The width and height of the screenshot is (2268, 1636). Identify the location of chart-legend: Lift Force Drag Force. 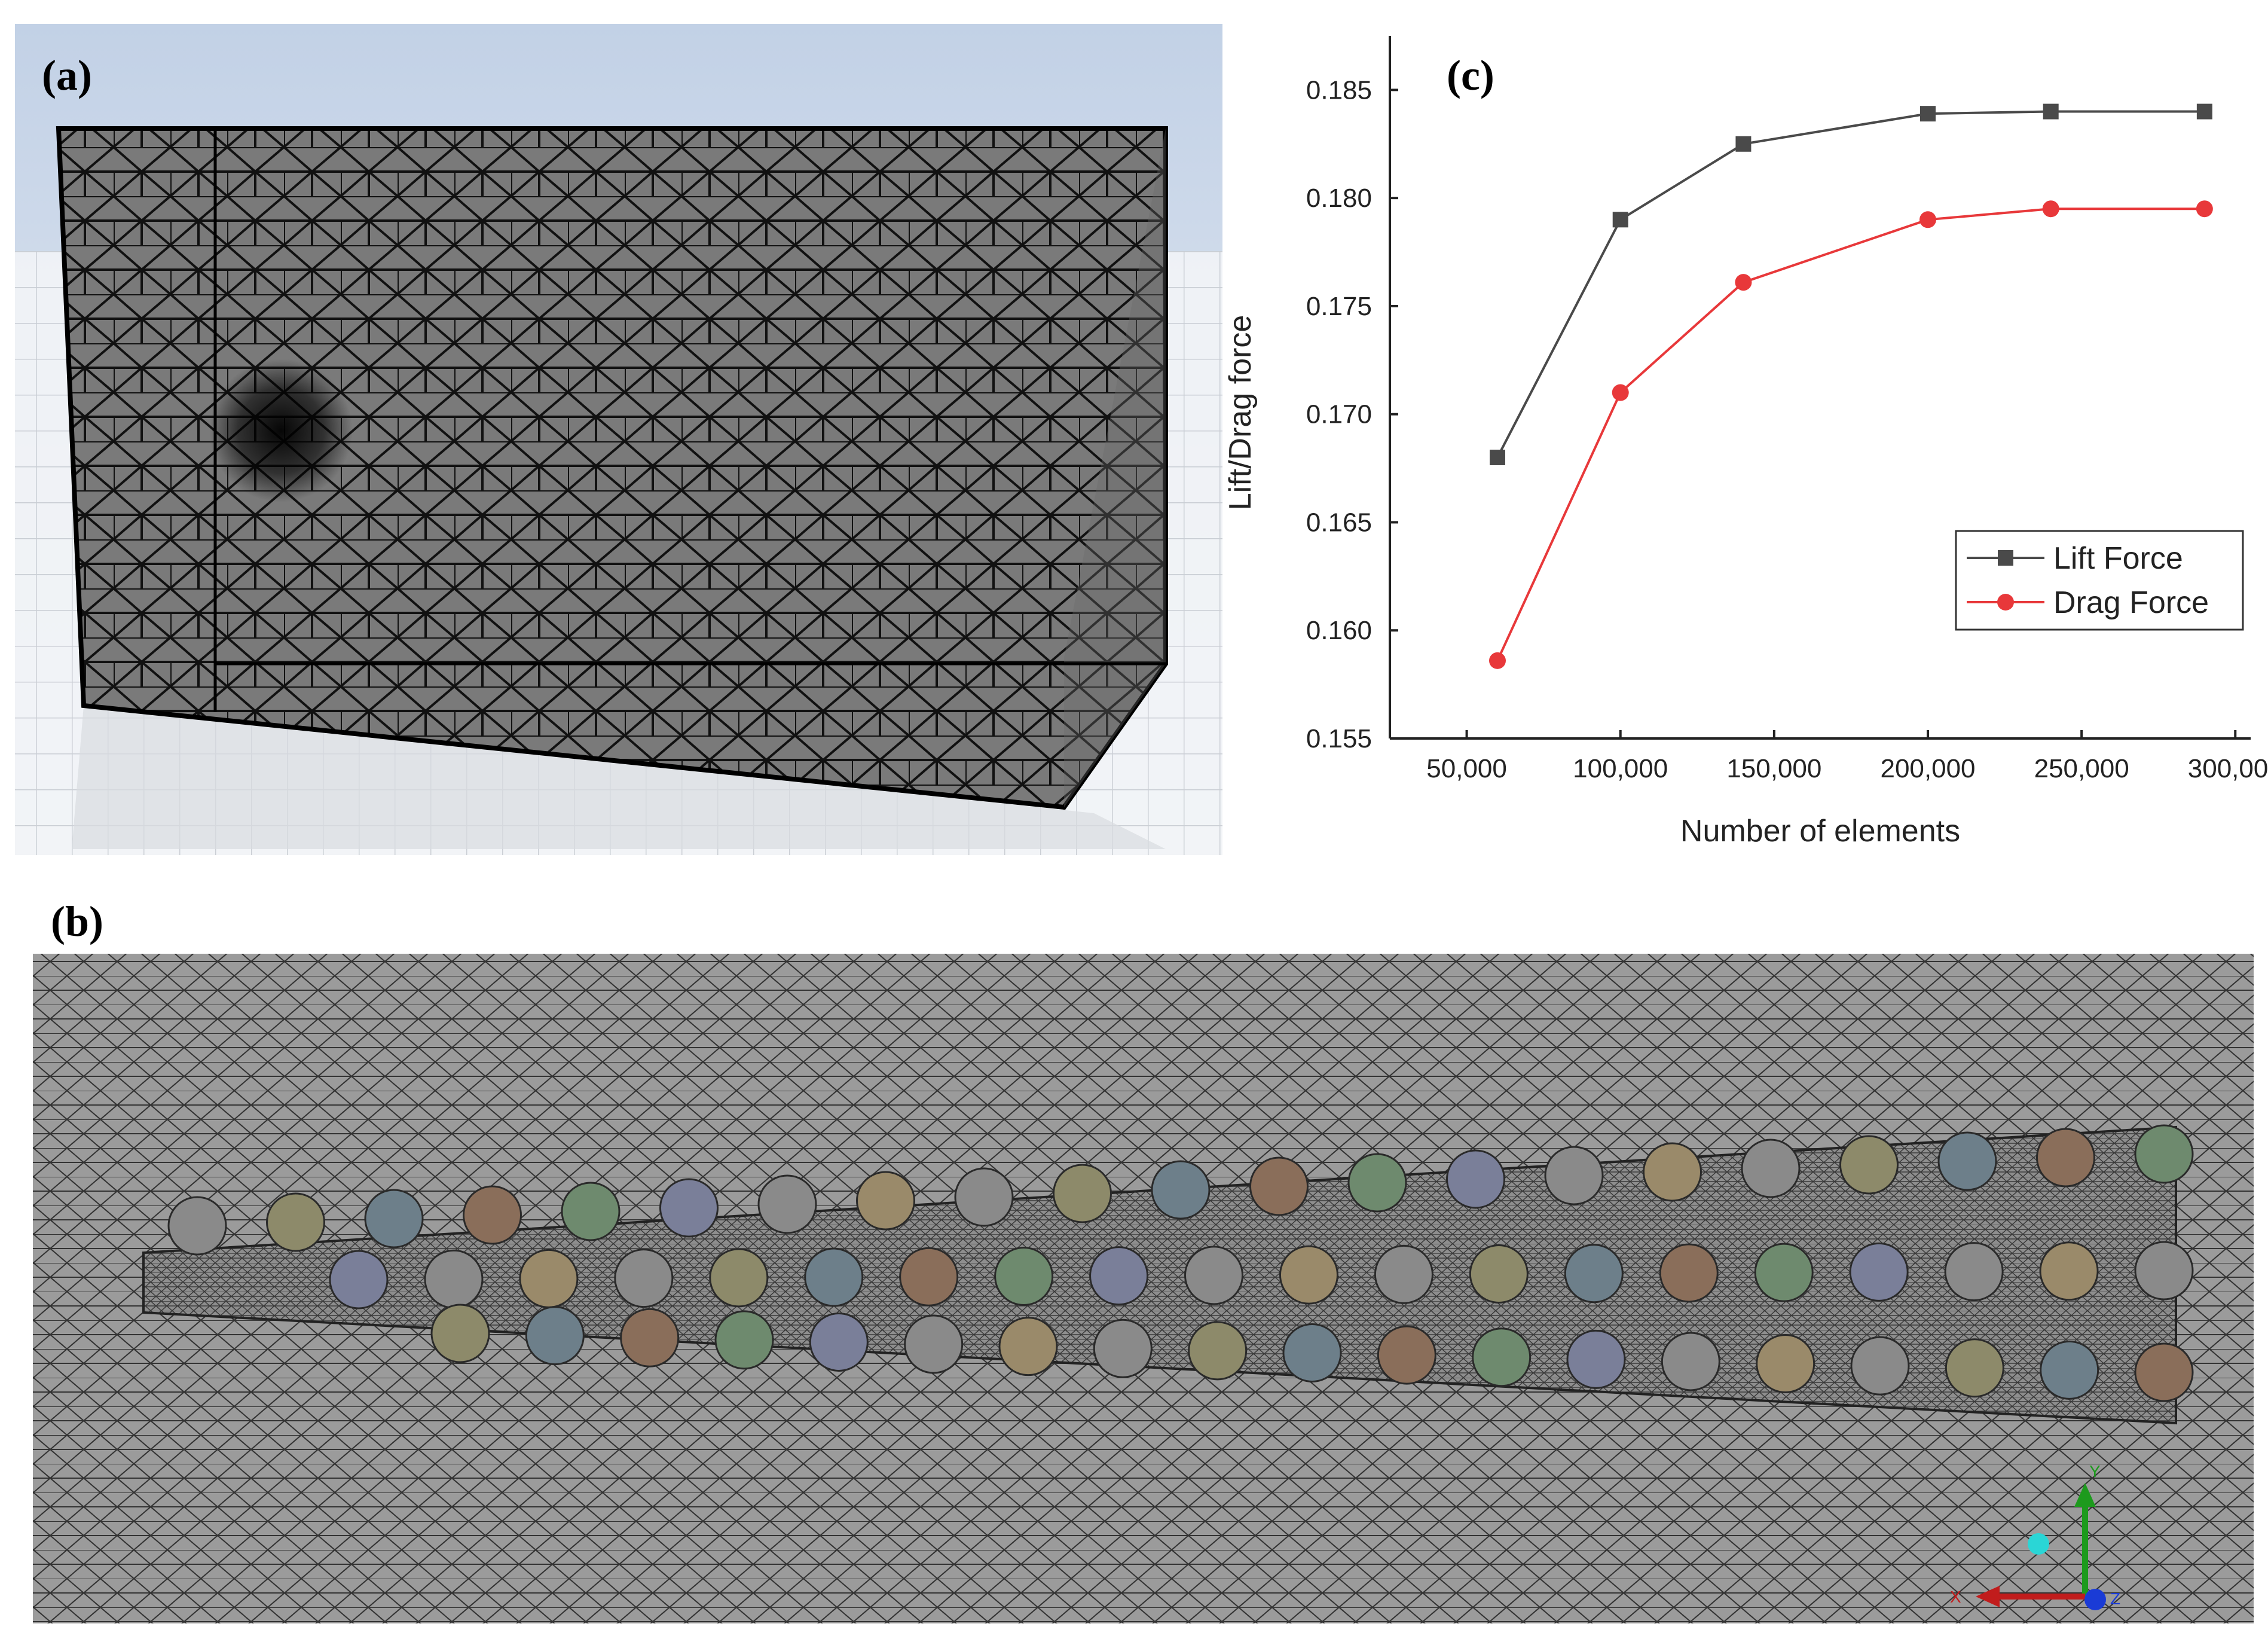
(2099, 580).